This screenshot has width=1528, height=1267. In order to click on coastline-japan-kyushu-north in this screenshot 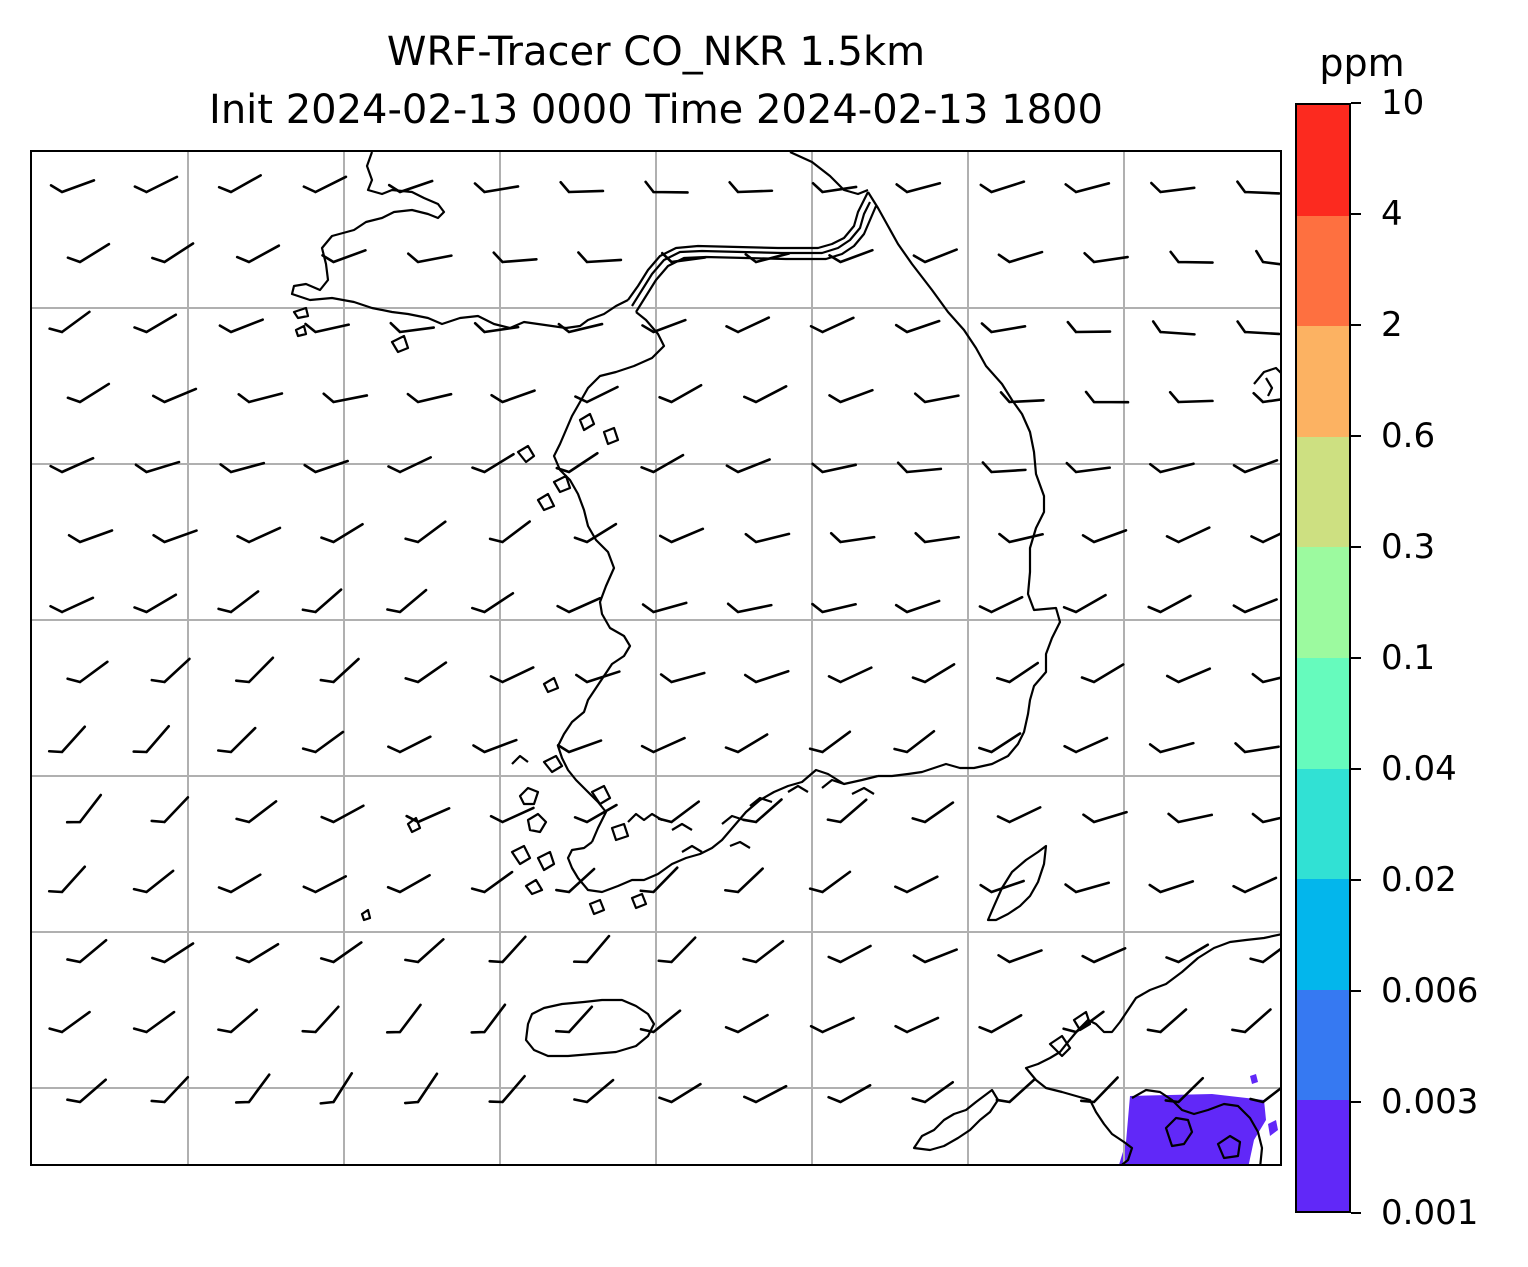, I will do `click(1152, 1048)`.